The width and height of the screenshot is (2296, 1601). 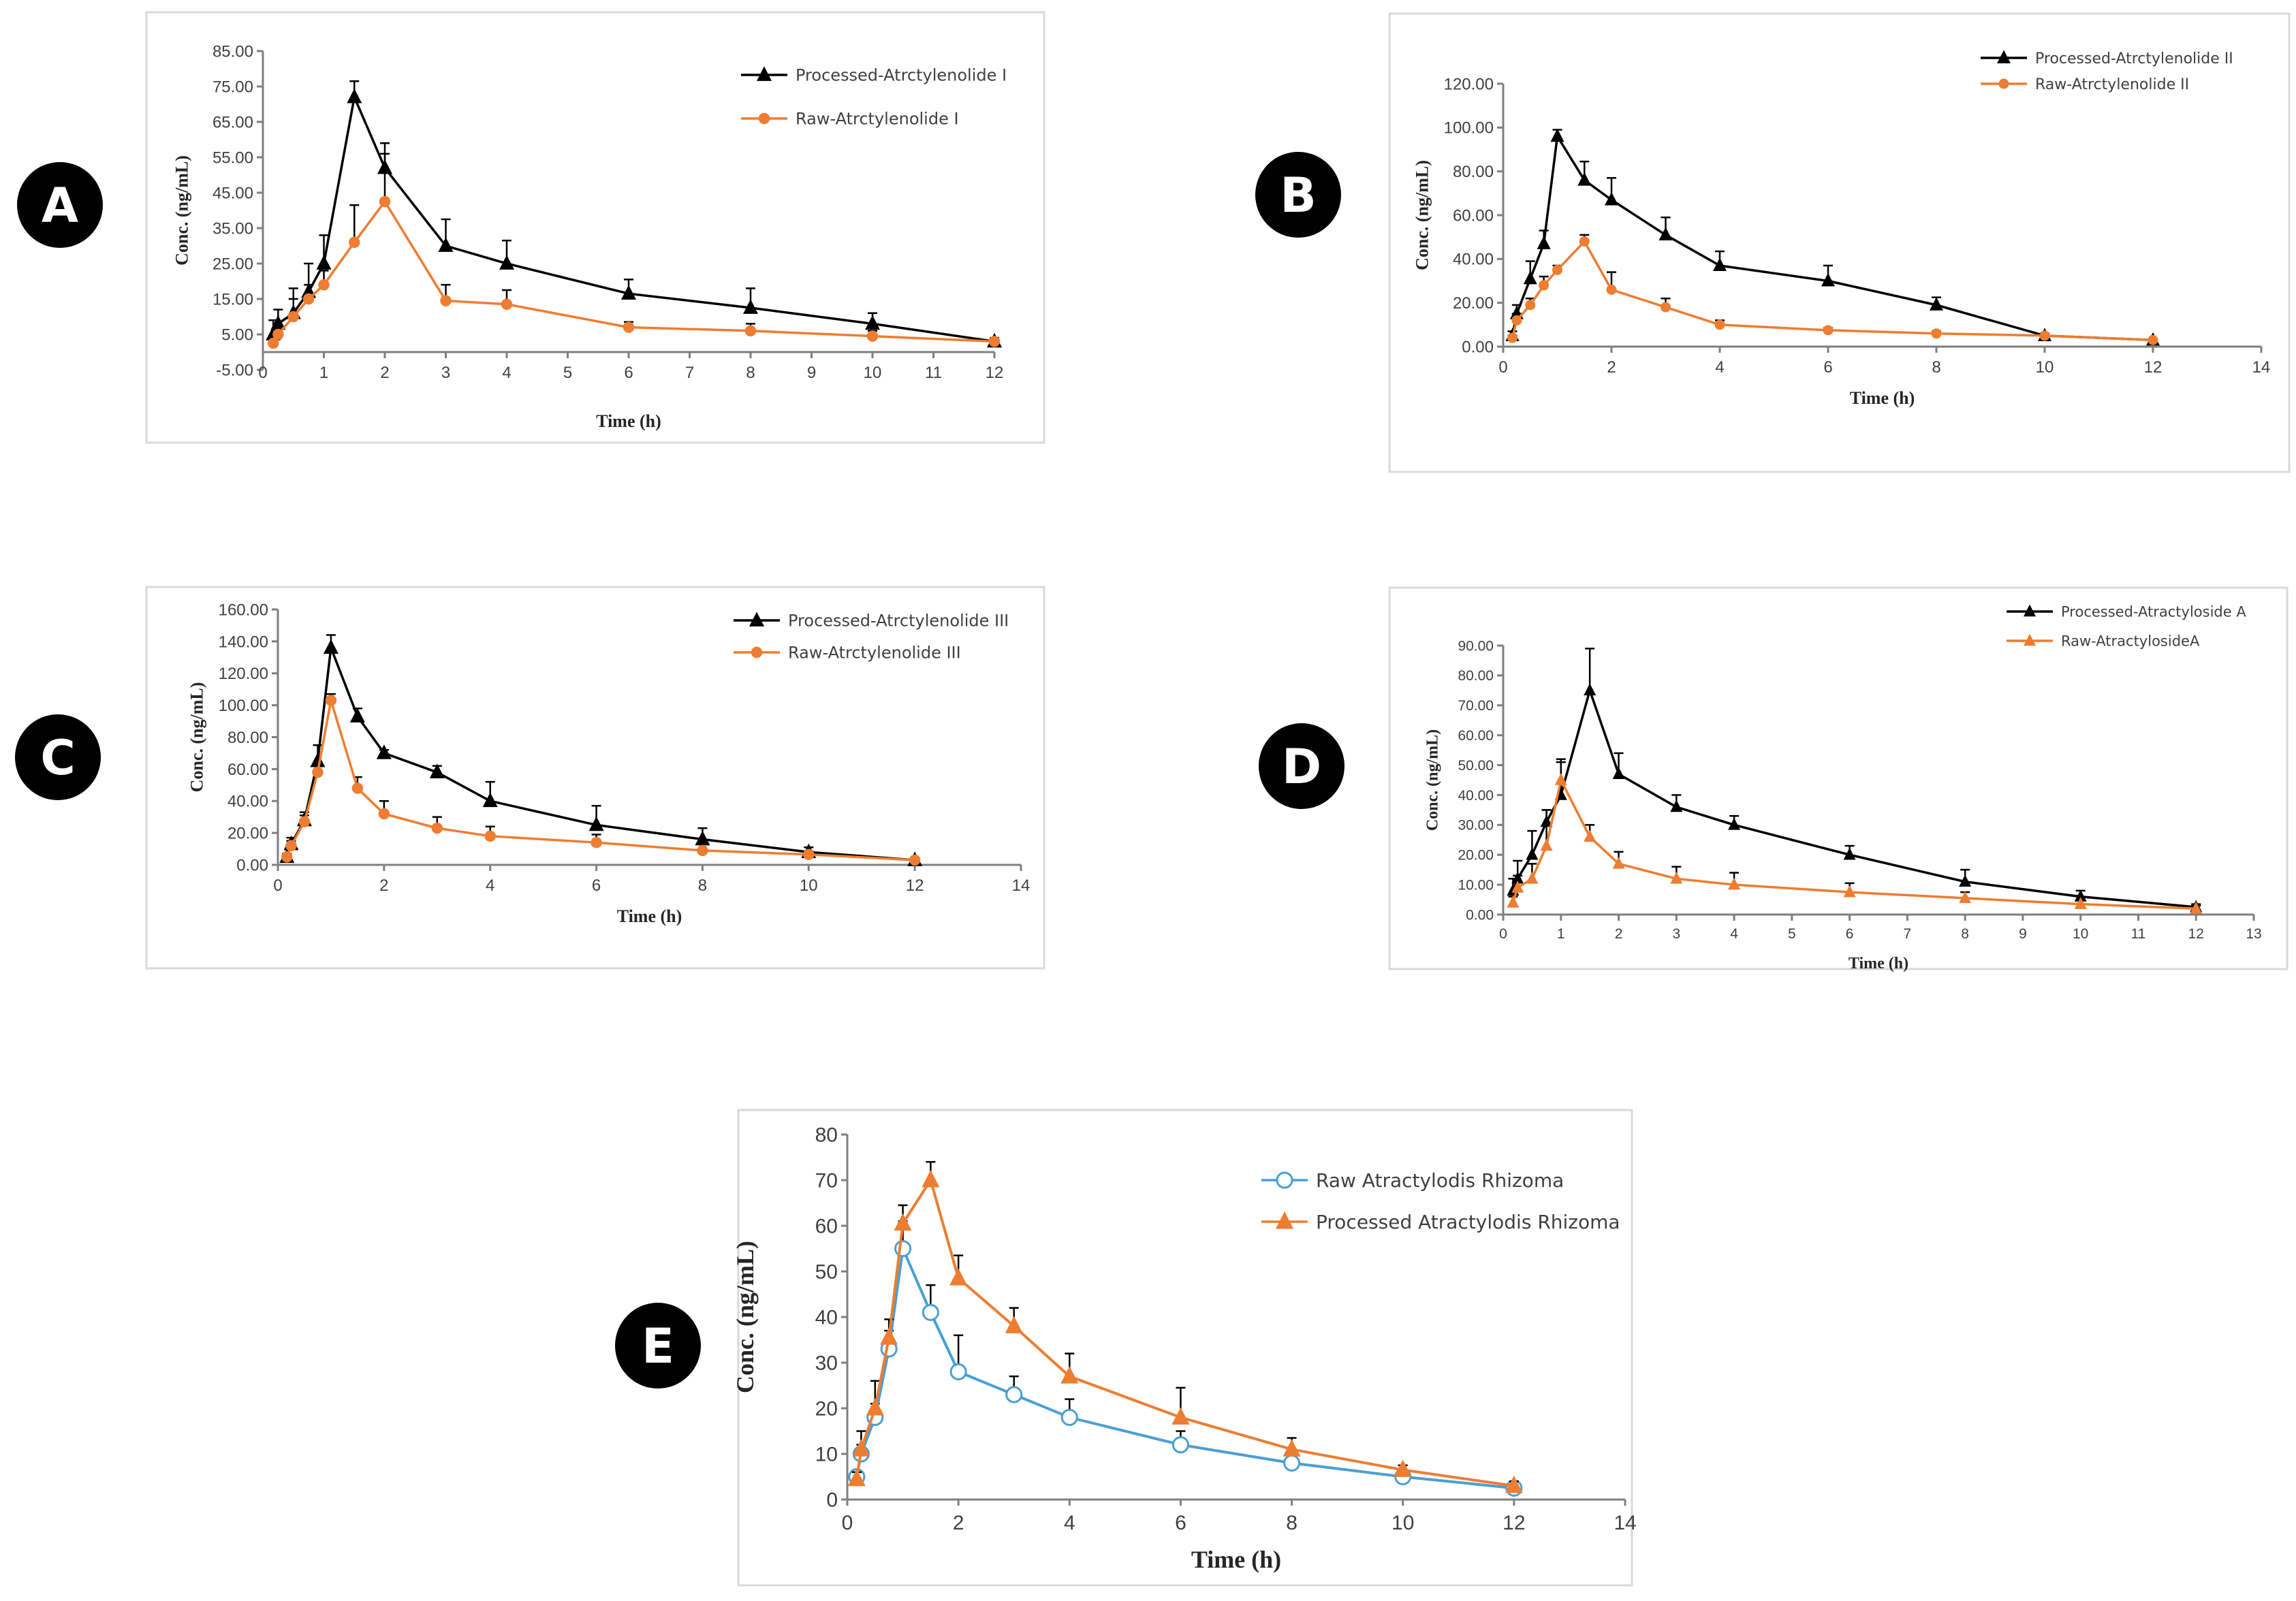 I want to click on legend-marker, so click(x=2004, y=83).